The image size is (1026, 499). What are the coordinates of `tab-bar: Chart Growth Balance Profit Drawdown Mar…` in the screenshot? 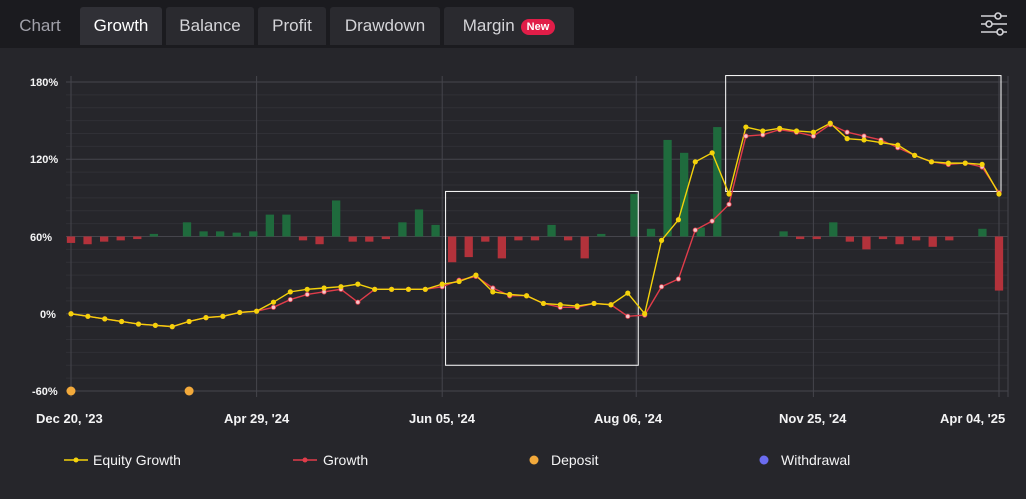 It's located at (513, 24).